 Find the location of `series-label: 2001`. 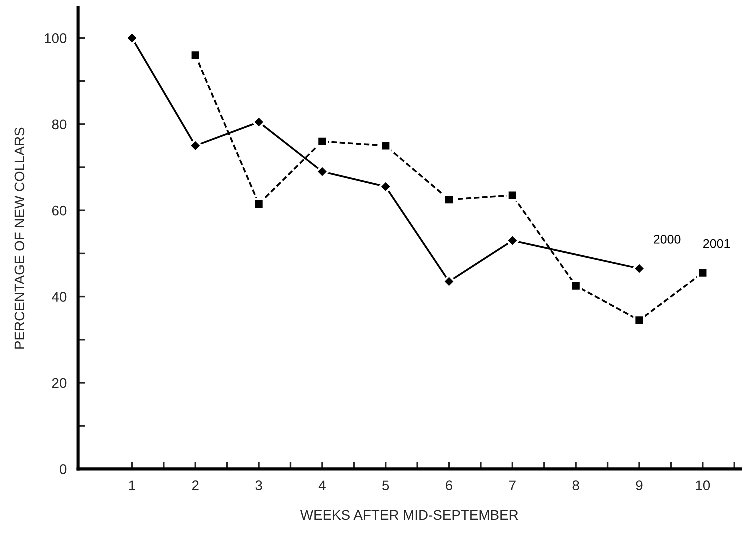

series-label: 2001 is located at coordinates (717, 243).